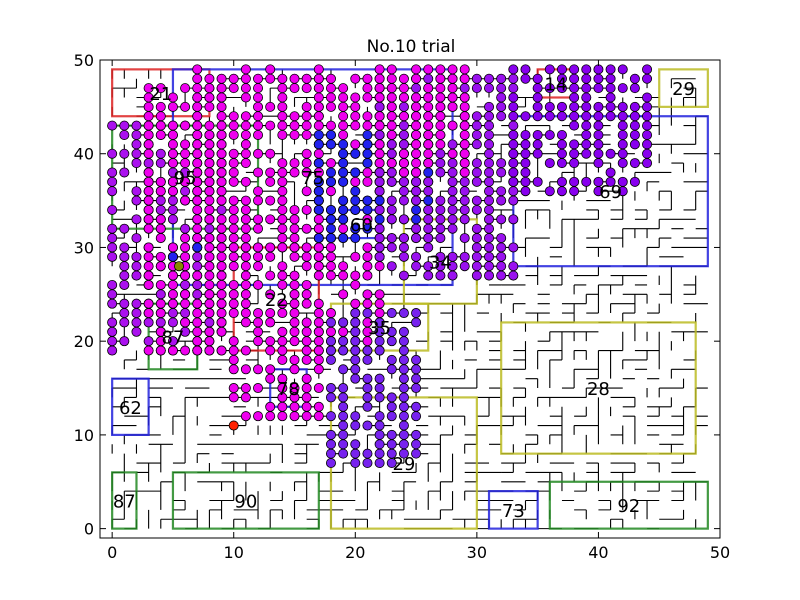  I want to click on region-label-6: 60, so click(361, 225).